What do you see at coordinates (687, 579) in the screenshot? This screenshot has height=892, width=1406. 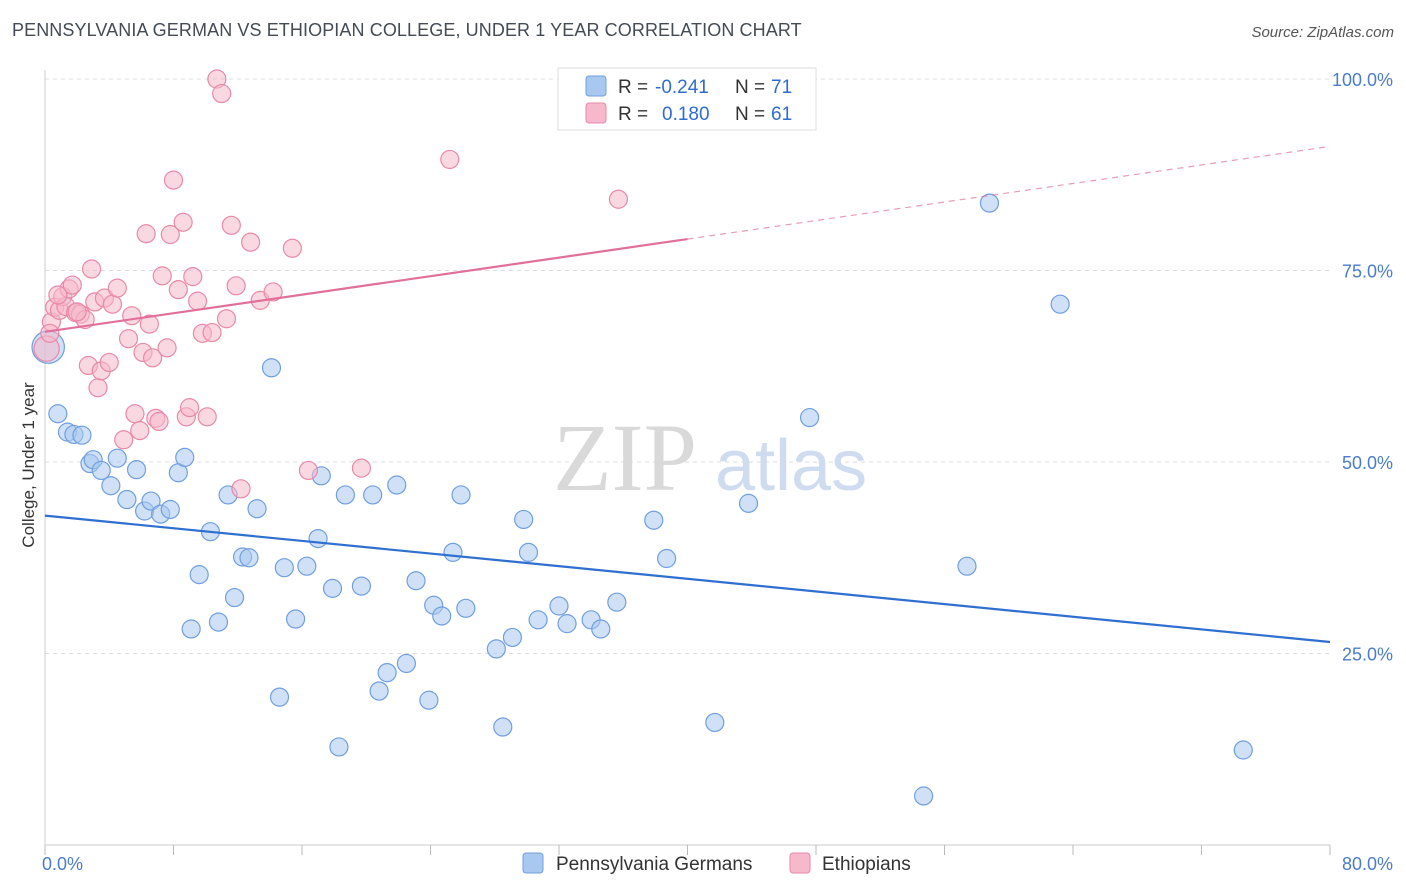 I see `trend-line-pennsylvania-germans` at bounding box center [687, 579].